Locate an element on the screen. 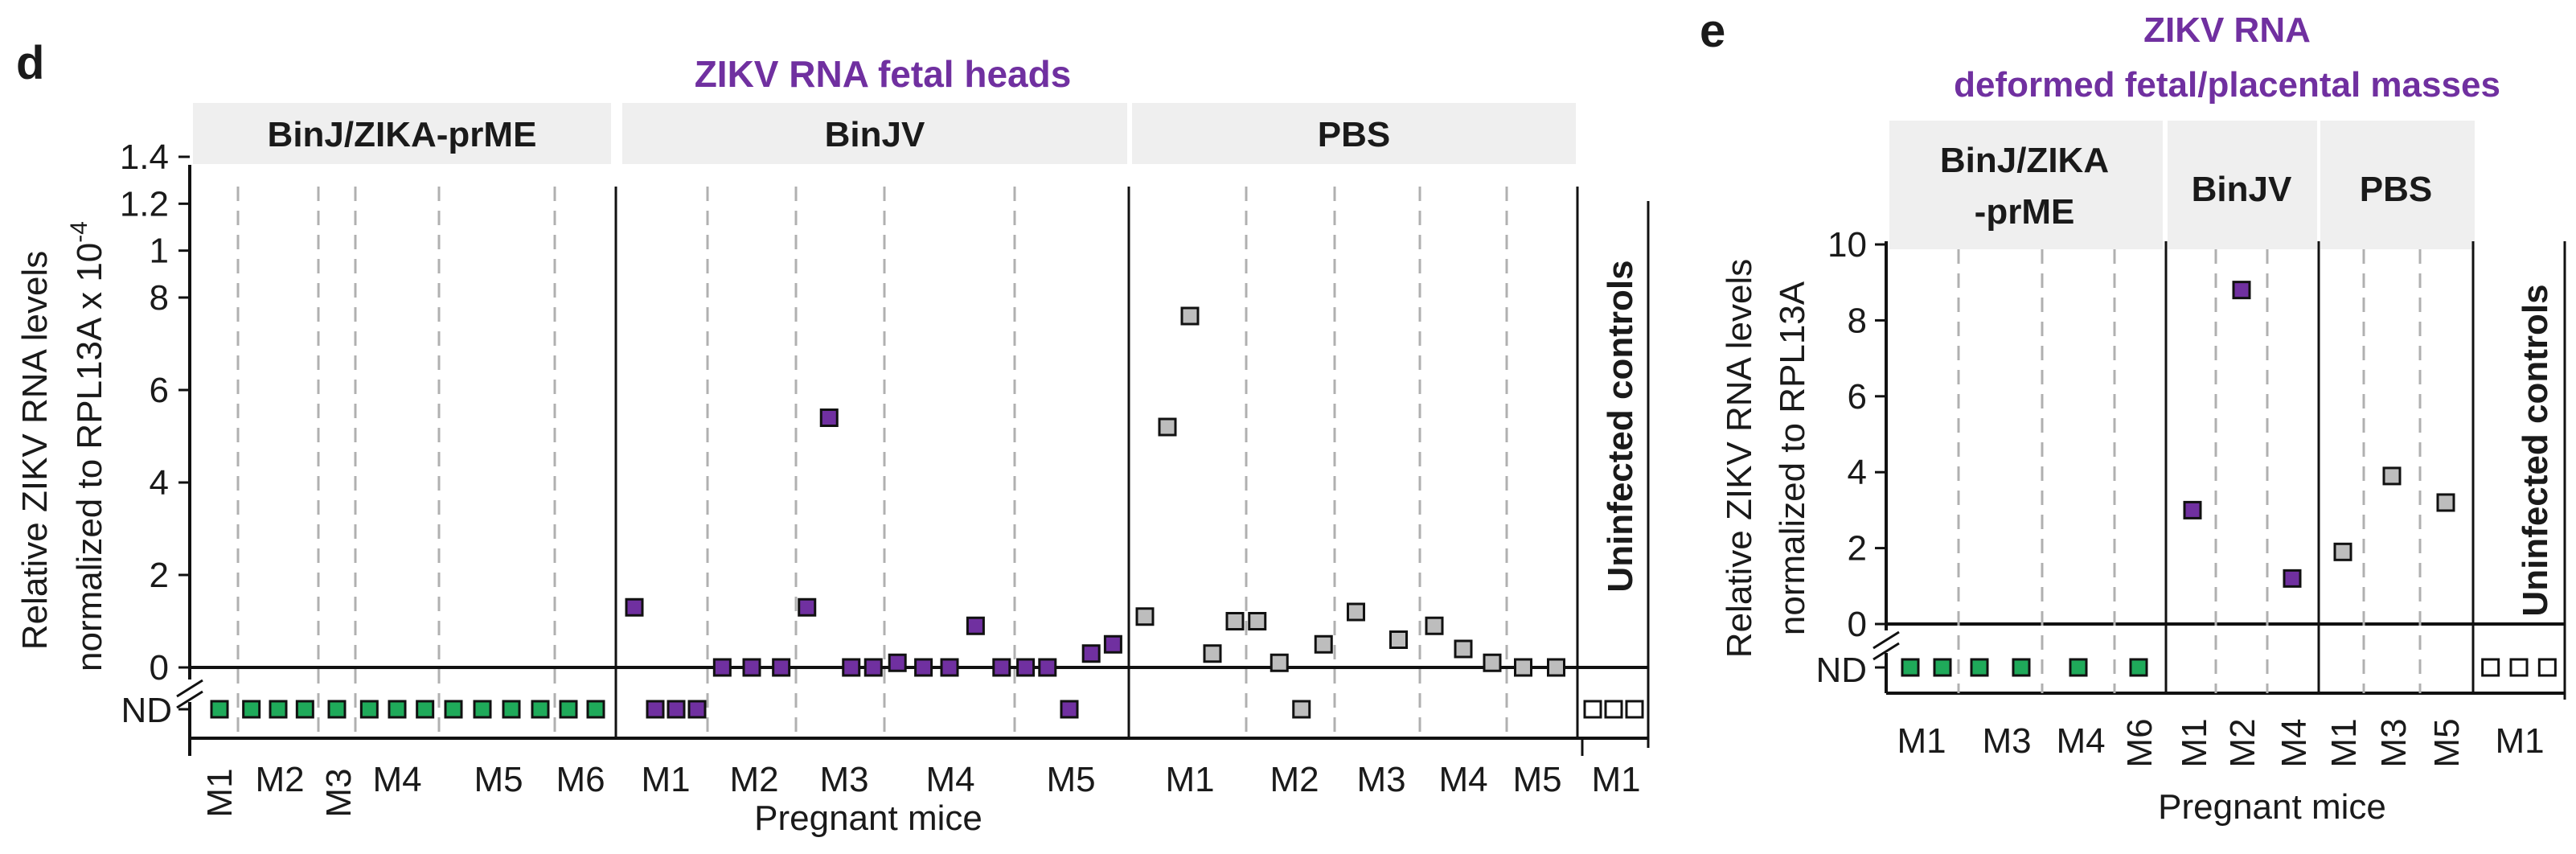  group-header-bg-pbs-e is located at coordinates (2397, 185).